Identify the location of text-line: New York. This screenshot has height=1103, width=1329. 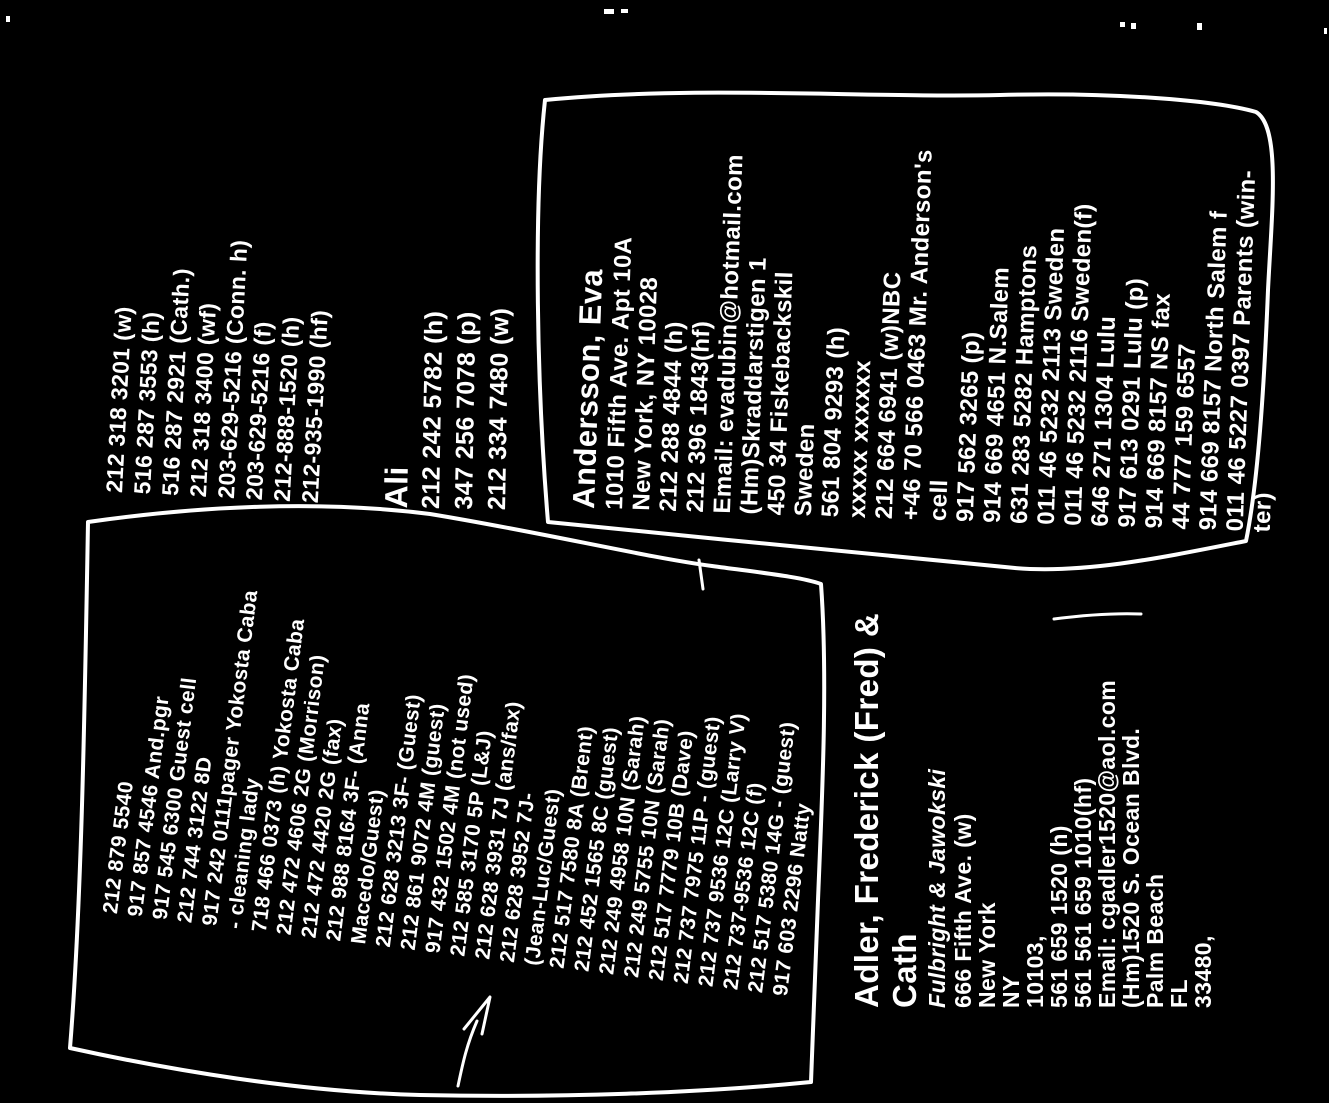
(987, 955).